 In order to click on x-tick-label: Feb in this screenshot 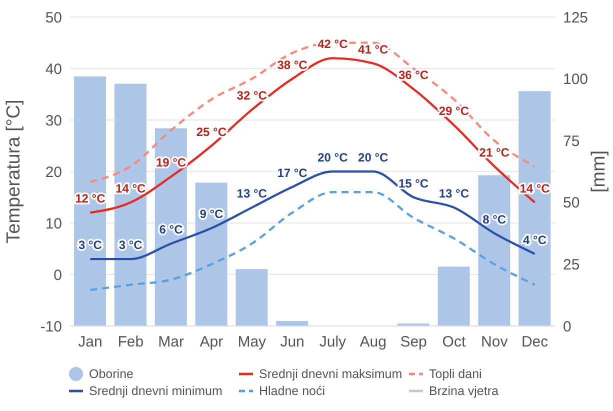, I will do `click(131, 342)`.